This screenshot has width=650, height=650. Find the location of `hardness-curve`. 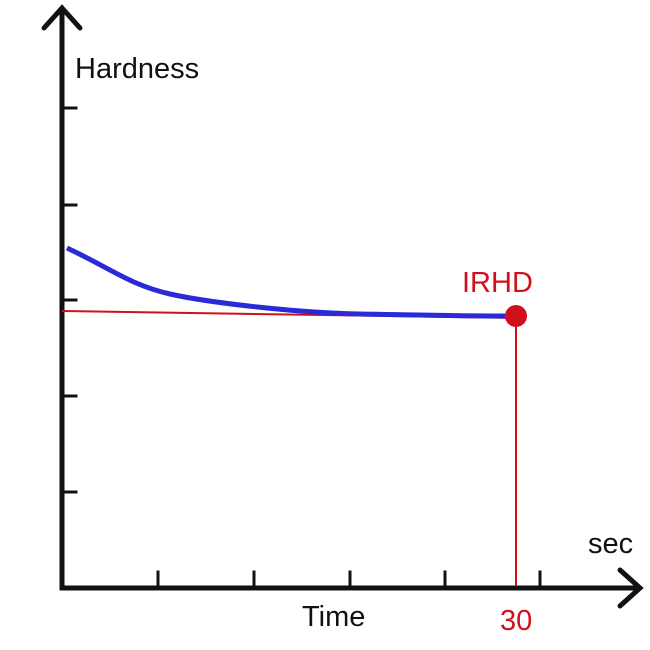

hardness-curve is located at coordinates (285, 282).